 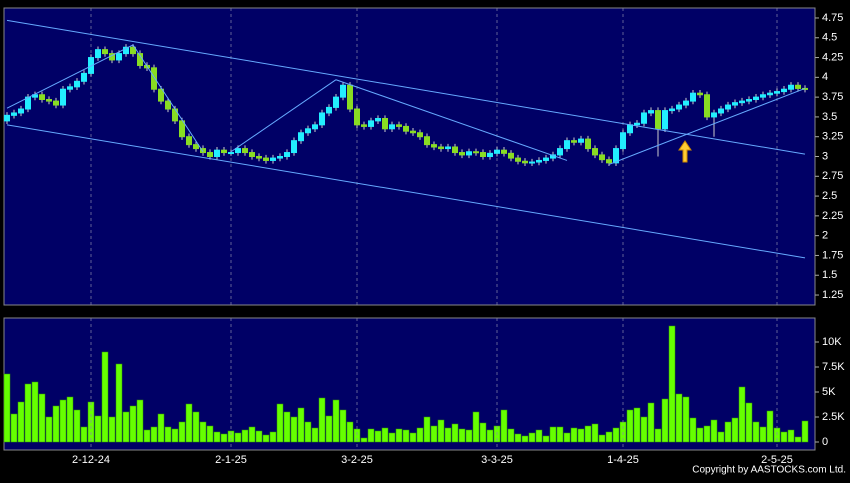 I want to click on x-tick-label: 3-3-25, so click(x=497, y=460).